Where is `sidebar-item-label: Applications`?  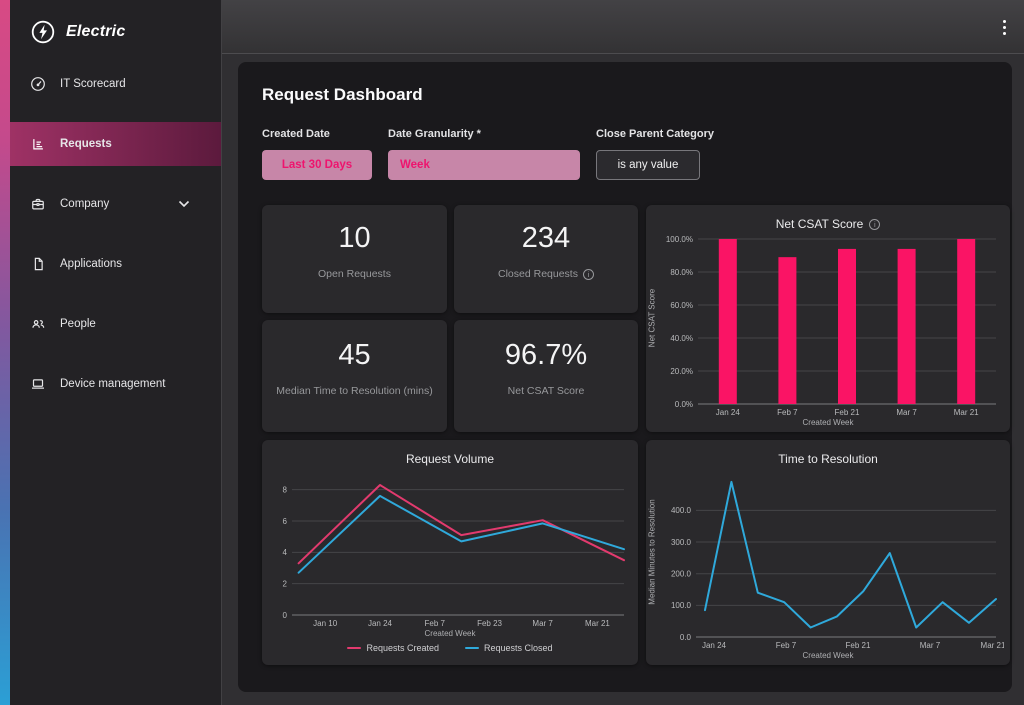
sidebar-item-label: Applications is located at coordinates (91, 264).